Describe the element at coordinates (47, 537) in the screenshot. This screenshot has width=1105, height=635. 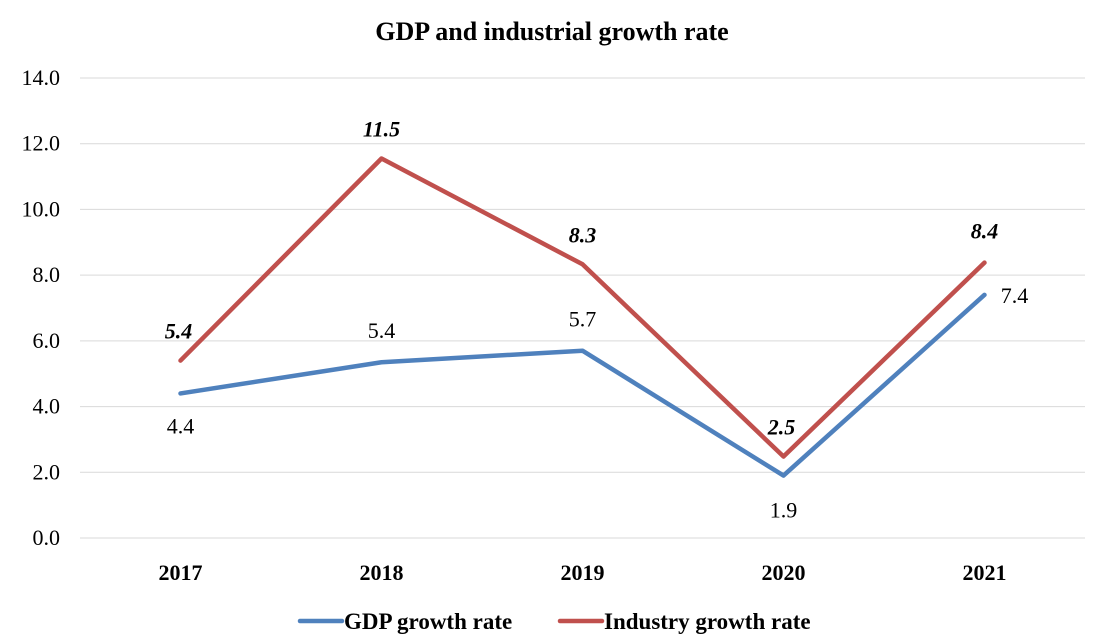
I see `y-tick-label: 0.0` at that location.